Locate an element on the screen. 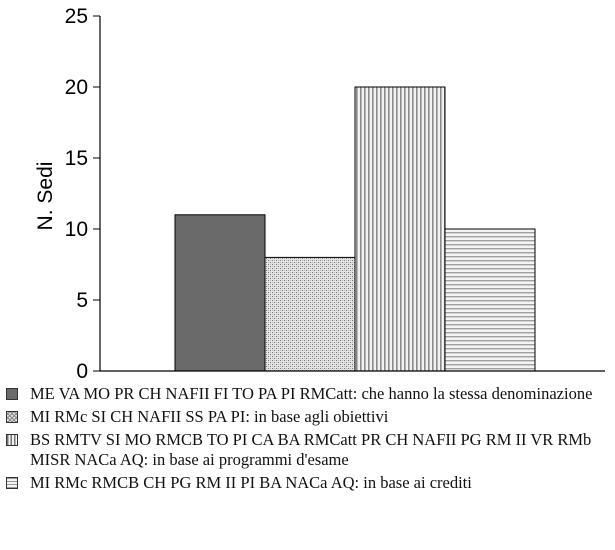 The height and width of the screenshot is (550, 615). y-tick-label: 0 is located at coordinates (82, 370).